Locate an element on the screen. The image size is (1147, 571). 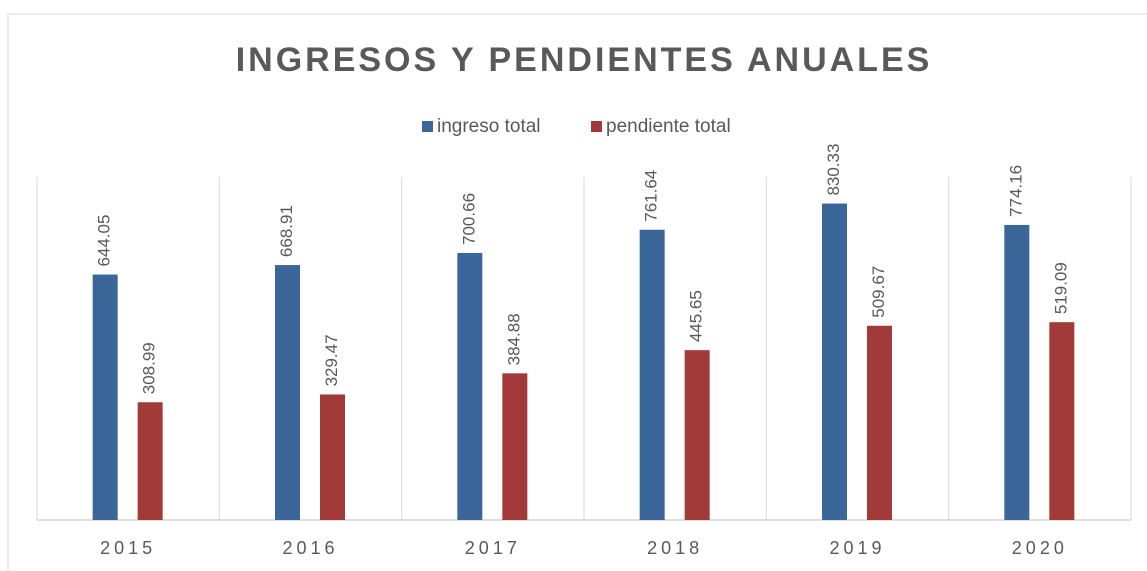
x-tick-label: 2017 is located at coordinates (493, 548).